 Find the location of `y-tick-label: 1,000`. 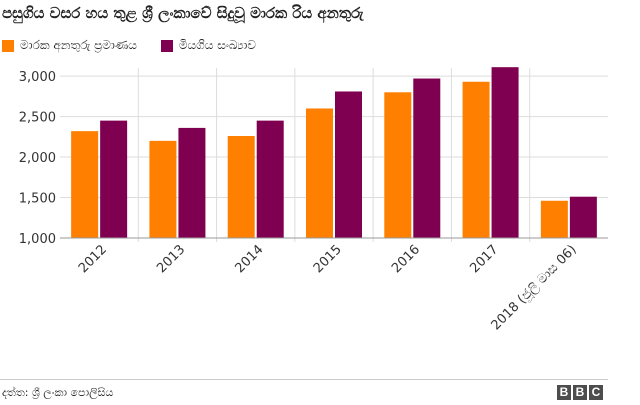

y-tick-label: 1,000 is located at coordinates (37, 239).